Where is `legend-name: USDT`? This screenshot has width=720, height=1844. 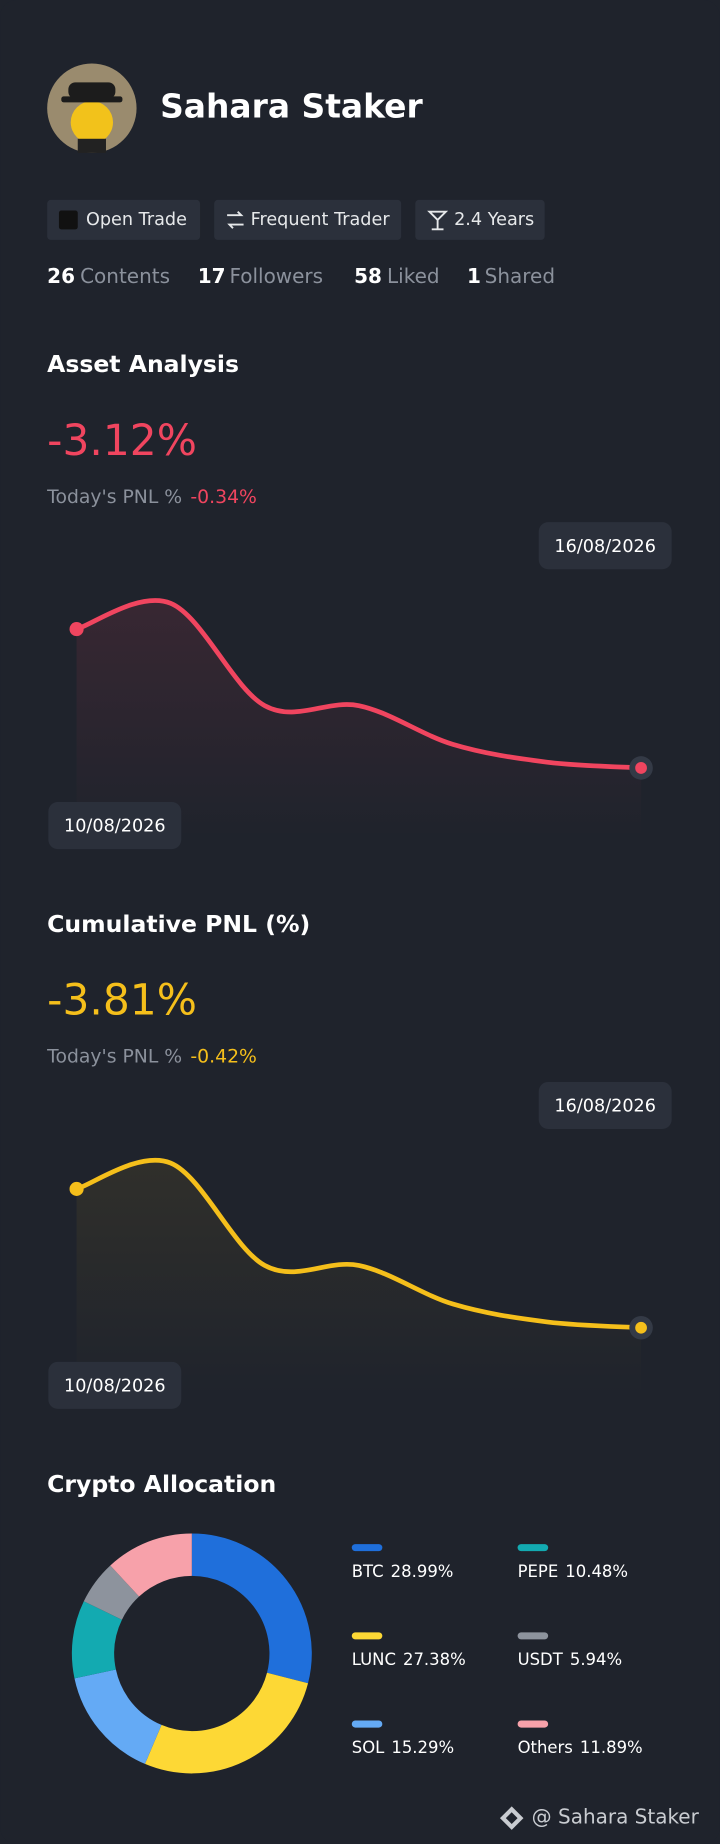
legend-name: USDT is located at coordinates (541, 1659).